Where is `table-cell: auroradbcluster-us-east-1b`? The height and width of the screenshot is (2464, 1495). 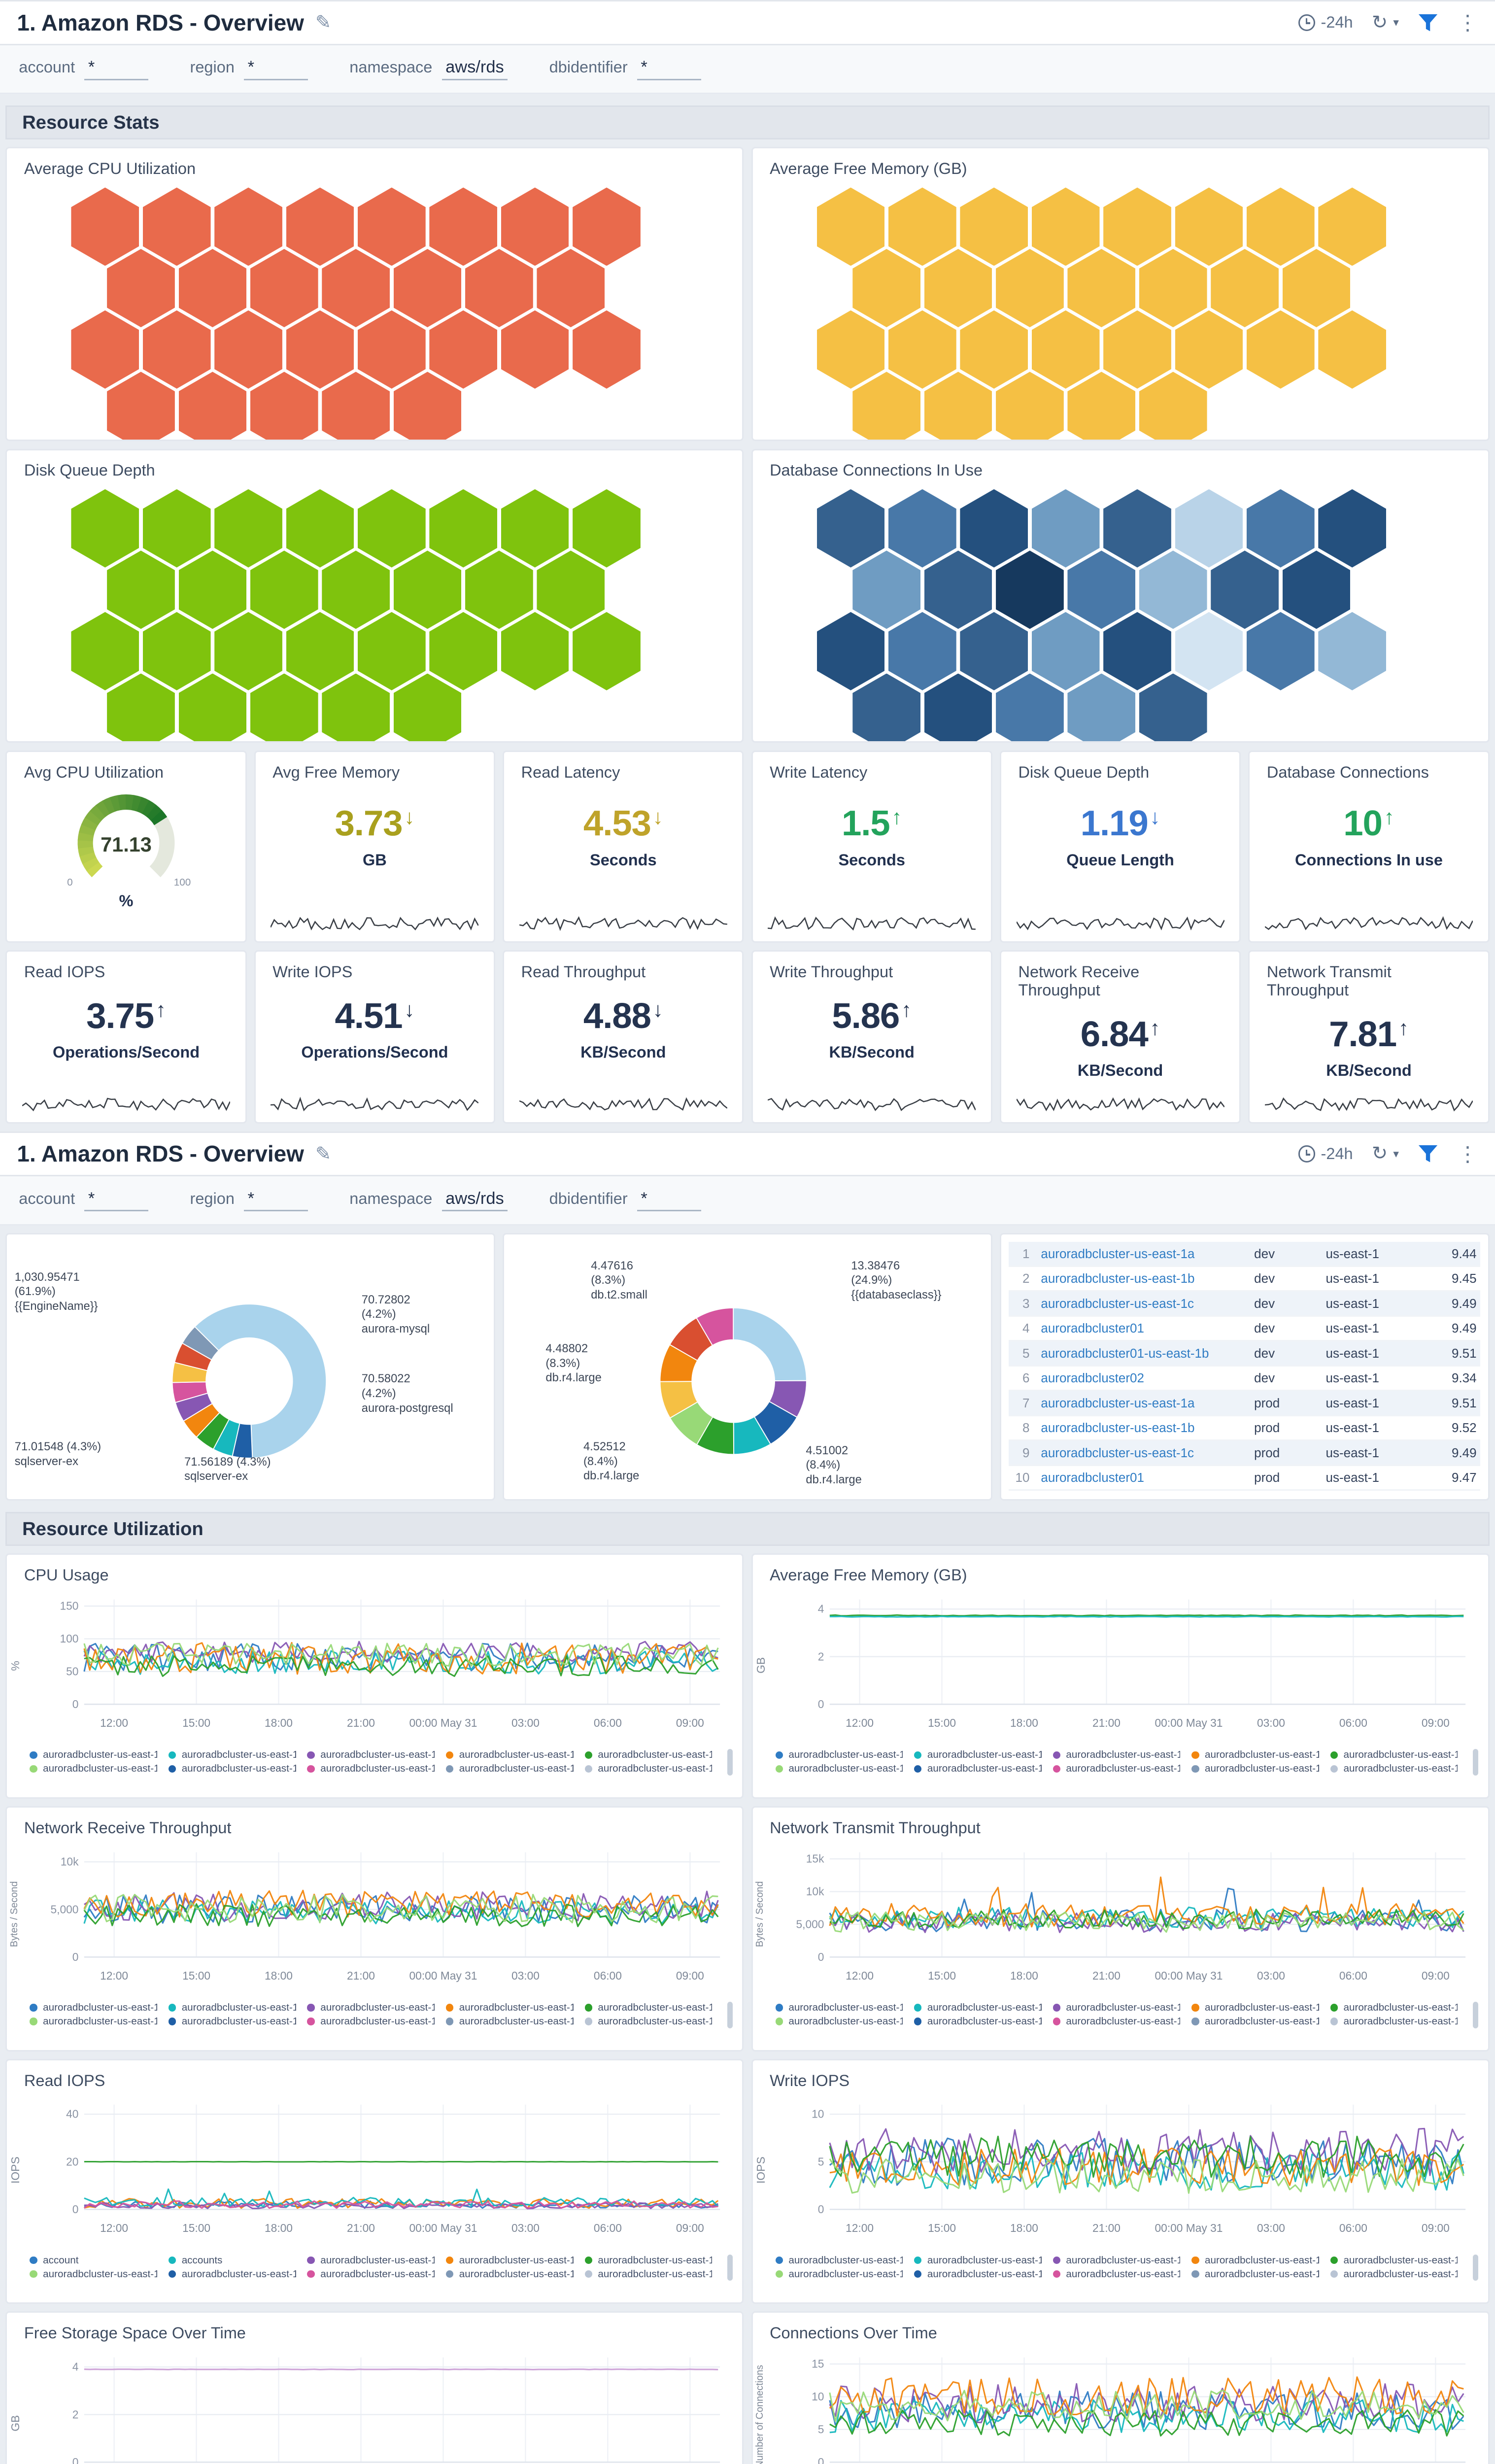 table-cell: auroradbcluster-us-east-1b is located at coordinates (1118, 1278).